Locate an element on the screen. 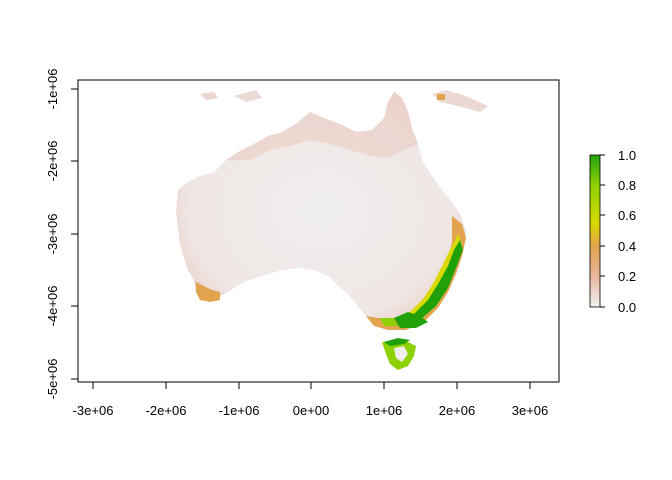 This screenshot has height=480, width=672. y-tick-label: -2e+06 is located at coordinates (52, 161).